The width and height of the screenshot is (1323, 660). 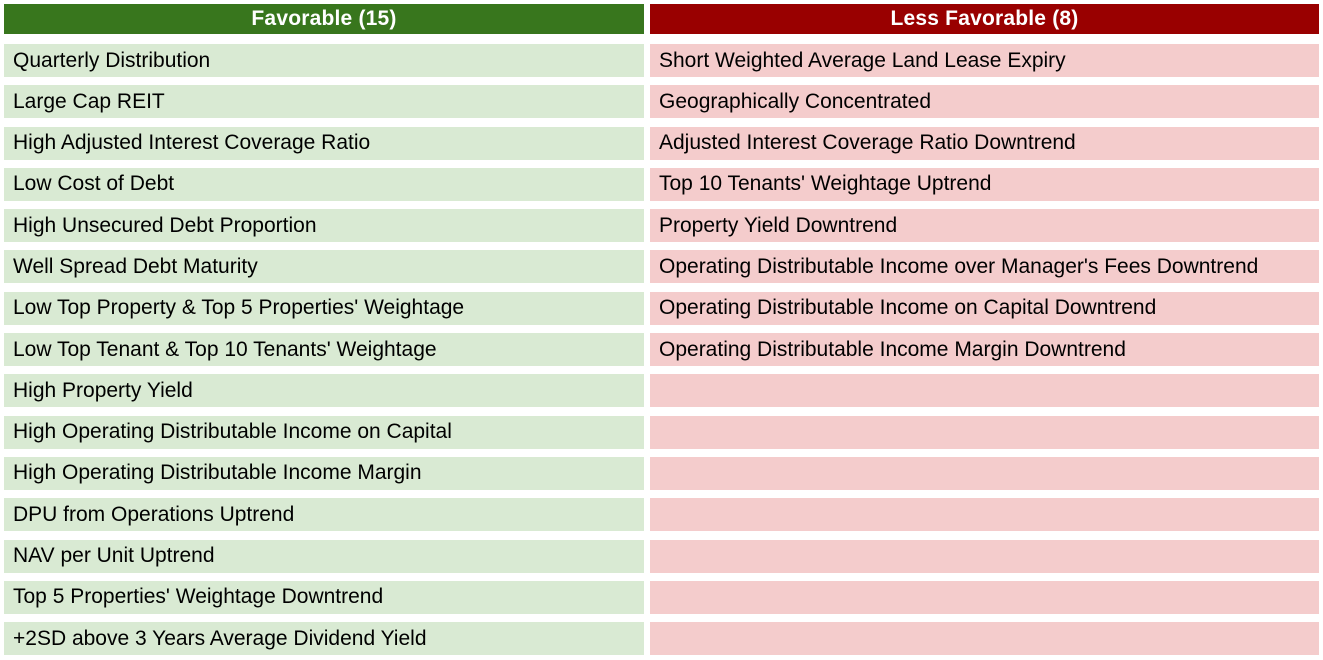 I want to click on favorable-row: High Adjusted Interest Coverage Ratio, so click(x=324, y=143).